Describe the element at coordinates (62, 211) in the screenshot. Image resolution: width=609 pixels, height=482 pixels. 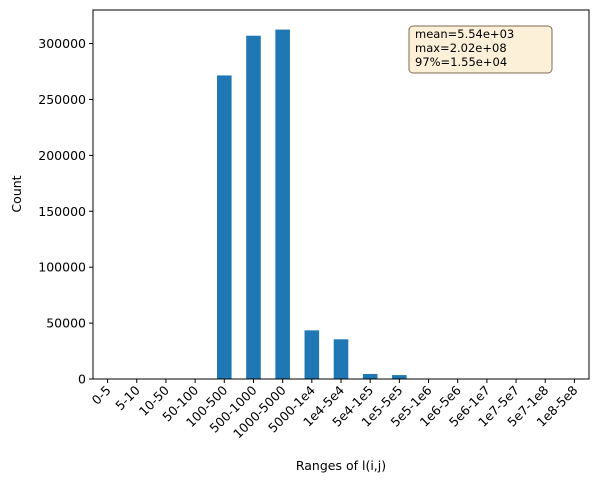
I see `y-tick-label: 150000` at that location.